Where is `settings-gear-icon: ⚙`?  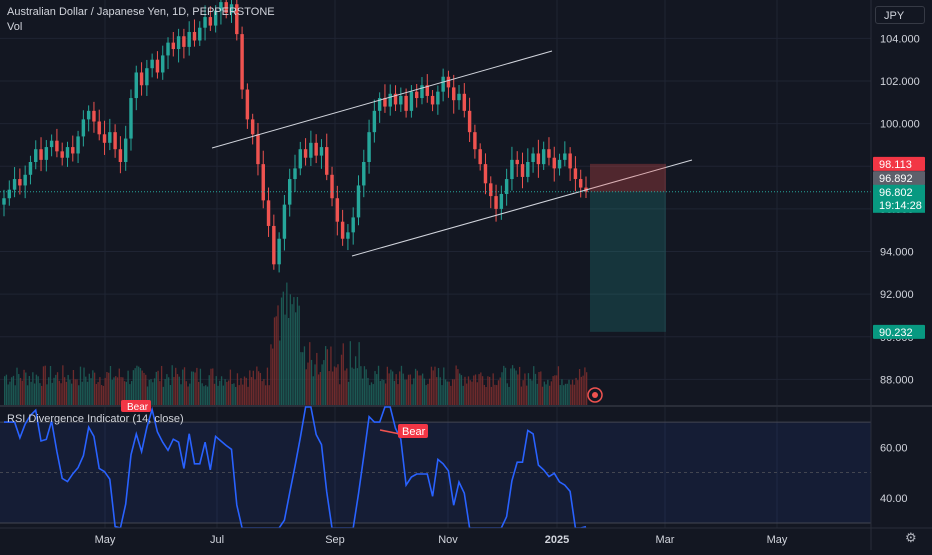
settings-gear-icon: ⚙ is located at coordinates (911, 537).